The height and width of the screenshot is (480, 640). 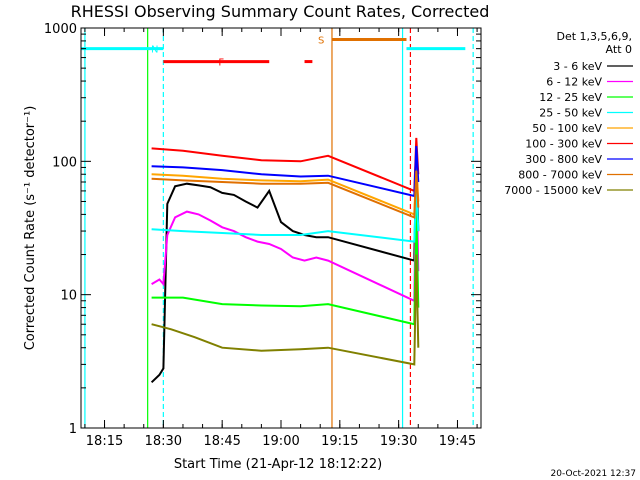 What do you see at coordinates (30, 228) in the screenshot?
I see `y-axis-label: Corrected Count Rate (s⁻¹ detector⁻¹)` at bounding box center [30, 228].